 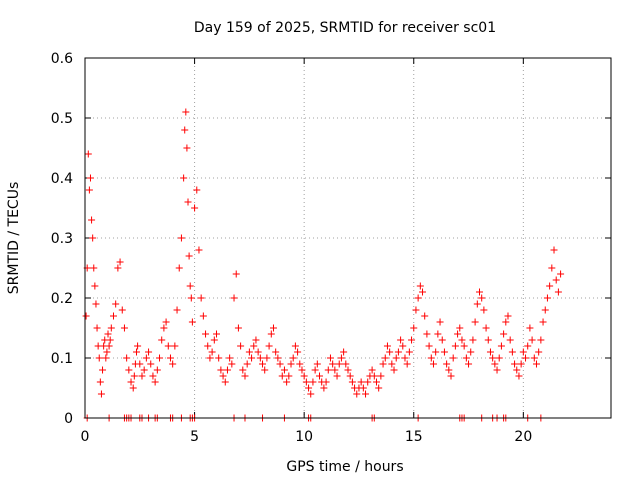 What do you see at coordinates (62, 359) in the screenshot?
I see `y-tick-label: 0.1` at bounding box center [62, 359].